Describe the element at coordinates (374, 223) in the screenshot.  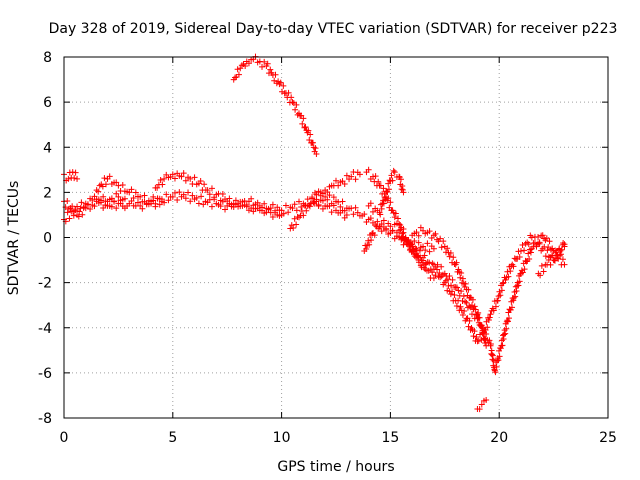
I see `series-arc-h` at that location.